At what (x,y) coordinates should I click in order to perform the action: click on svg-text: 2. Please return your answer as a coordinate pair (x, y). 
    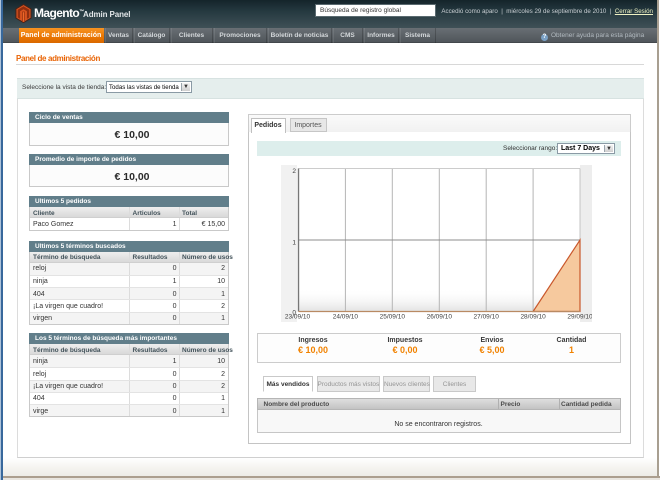
    Looking at the image, I should click on (294, 171).